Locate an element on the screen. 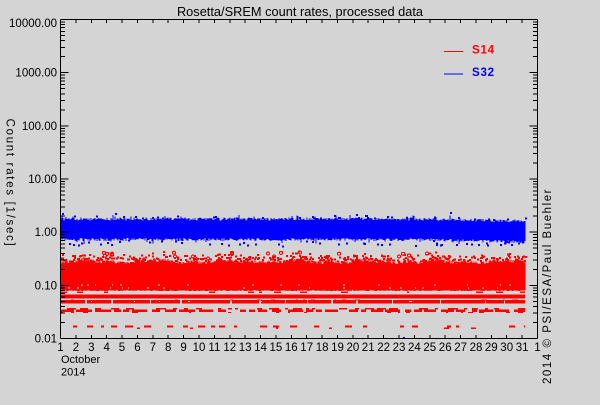 This screenshot has height=405, width=600. svg-text: 17 is located at coordinates (306, 348).